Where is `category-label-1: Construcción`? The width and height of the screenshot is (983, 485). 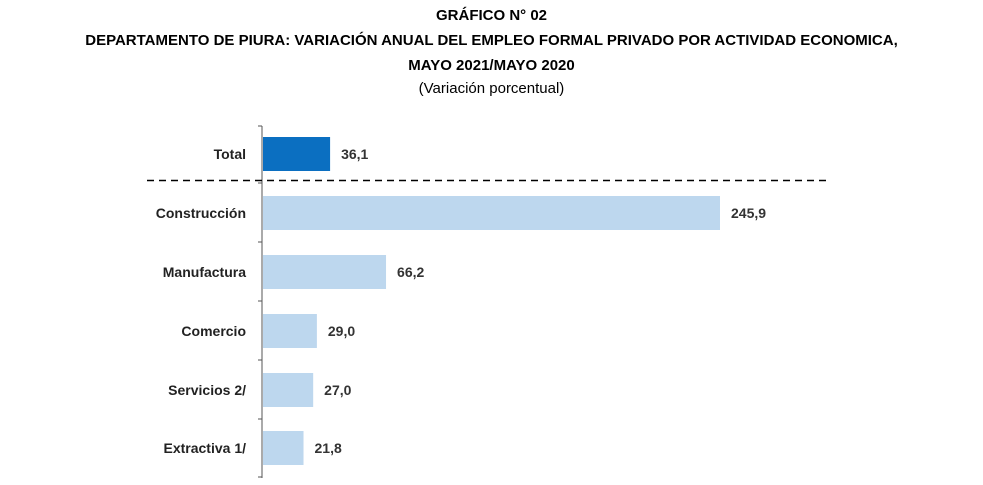 category-label-1: Construcción is located at coordinates (201, 213).